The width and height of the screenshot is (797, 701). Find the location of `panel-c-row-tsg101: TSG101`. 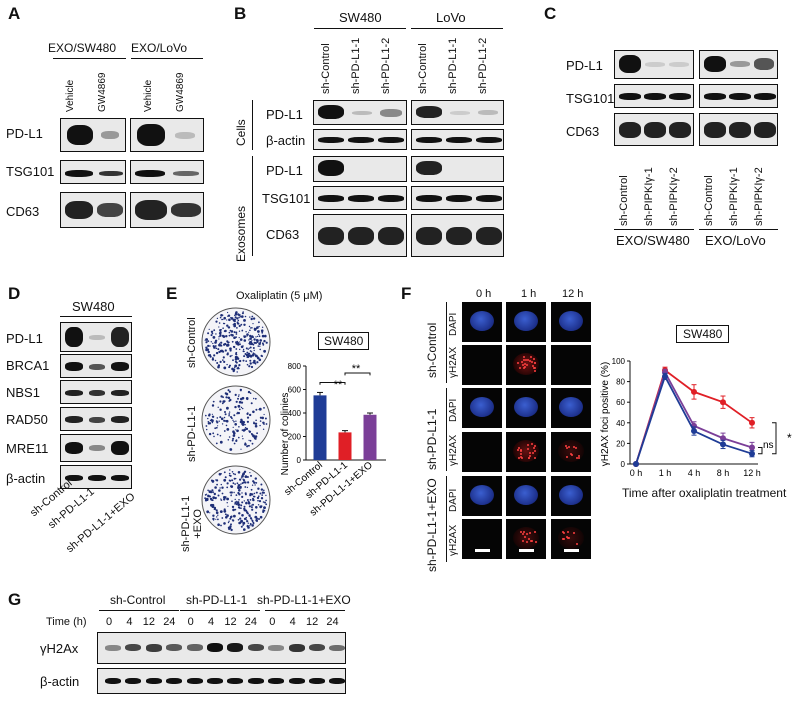

panel-c-row-tsg101: TSG101 is located at coordinates (590, 98).